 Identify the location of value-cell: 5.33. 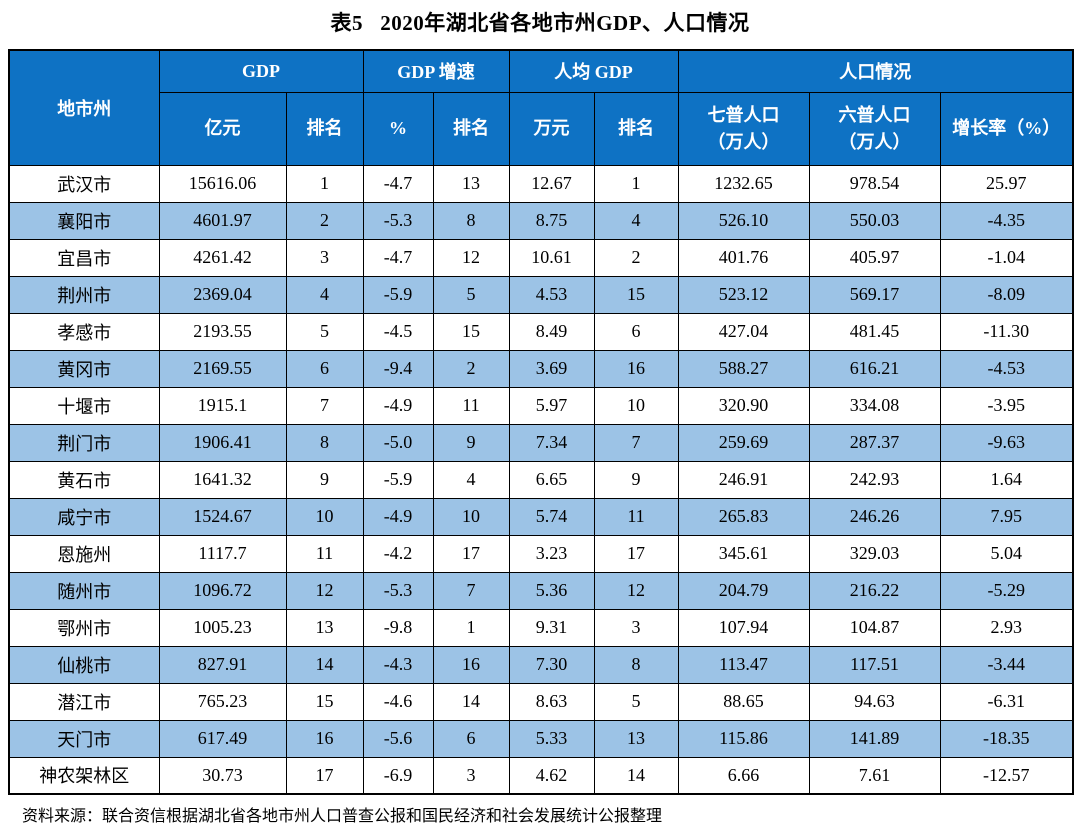
(551, 738).